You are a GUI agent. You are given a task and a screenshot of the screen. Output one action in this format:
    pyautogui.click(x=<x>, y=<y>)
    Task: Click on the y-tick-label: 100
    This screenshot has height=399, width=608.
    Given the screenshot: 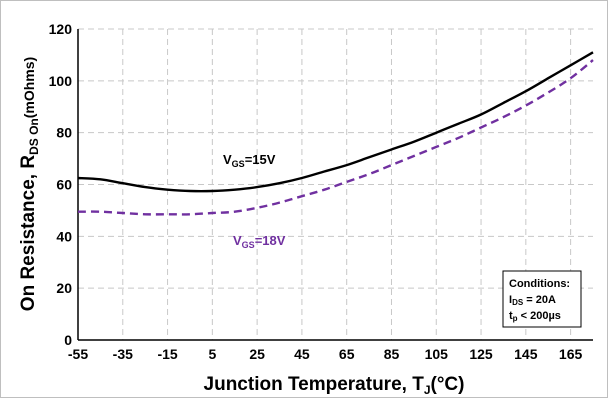 What is the action you would take?
    pyautogui.click(x=61, y=81)
    